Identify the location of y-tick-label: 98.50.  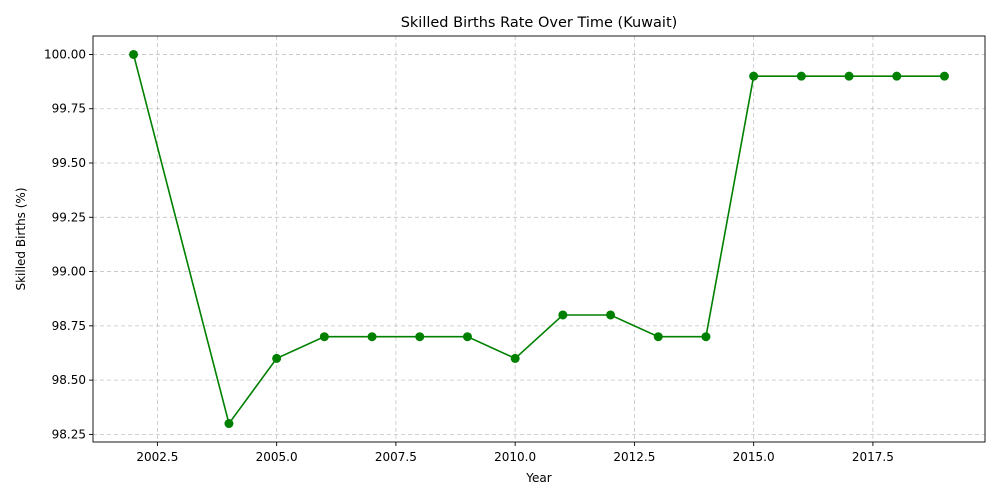
(69, 380).